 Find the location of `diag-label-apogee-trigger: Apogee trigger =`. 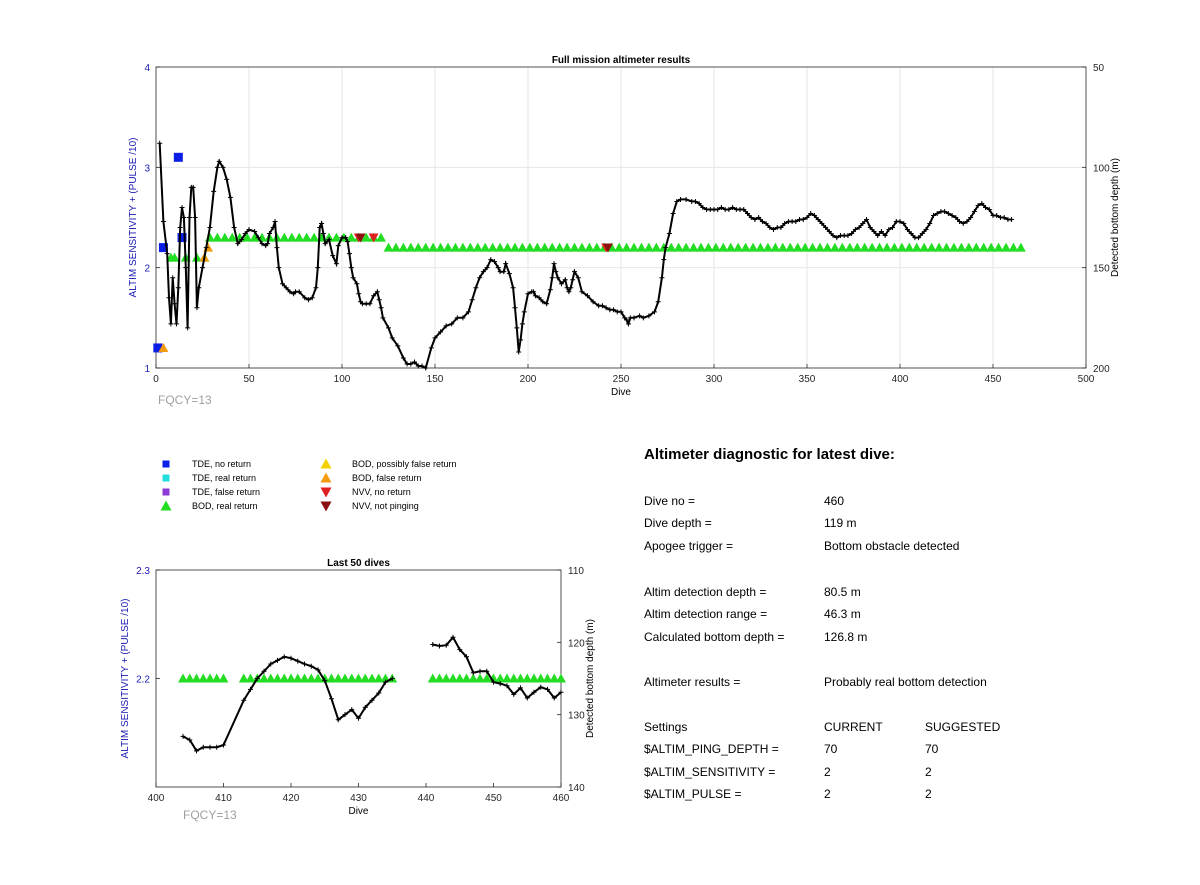

diag-label-apogee-trigger: Apogee trigger = is located at coordinates (689, 546).